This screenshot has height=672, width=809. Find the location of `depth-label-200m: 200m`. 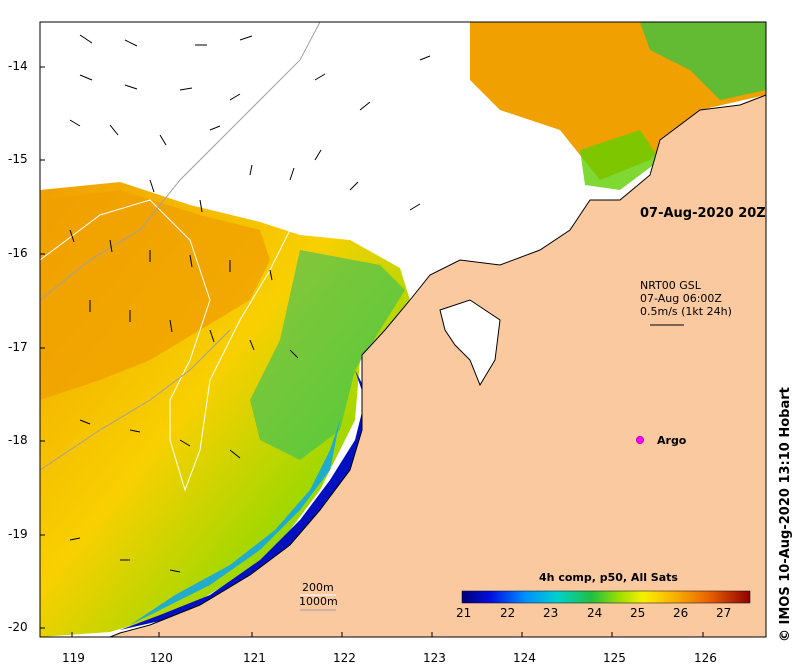

depth-label-200m: 200m is located at coordinates (318, 587).